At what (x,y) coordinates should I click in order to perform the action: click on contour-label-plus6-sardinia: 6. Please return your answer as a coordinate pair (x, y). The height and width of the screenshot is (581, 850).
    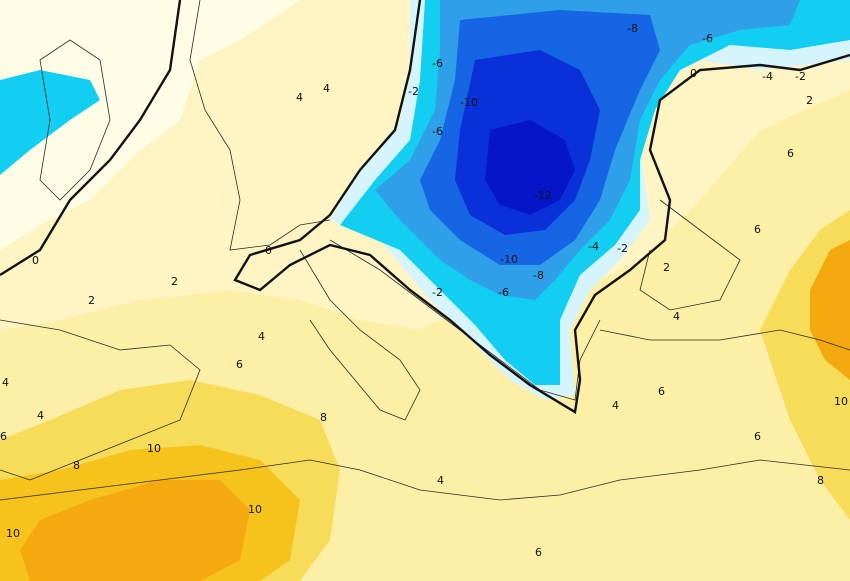
    Looking at the image, I should click on (239, 364).